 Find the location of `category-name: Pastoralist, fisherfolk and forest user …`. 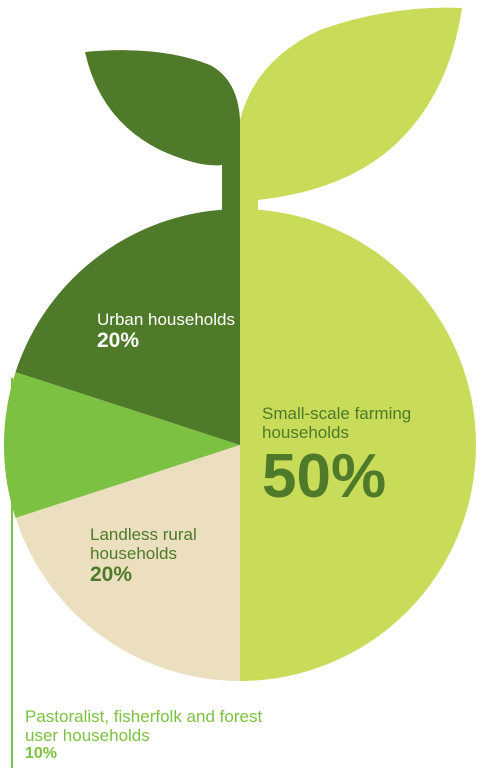

category-name: Pastoralist, fisherfolk and forest user … is located at coordinates (144, 726).